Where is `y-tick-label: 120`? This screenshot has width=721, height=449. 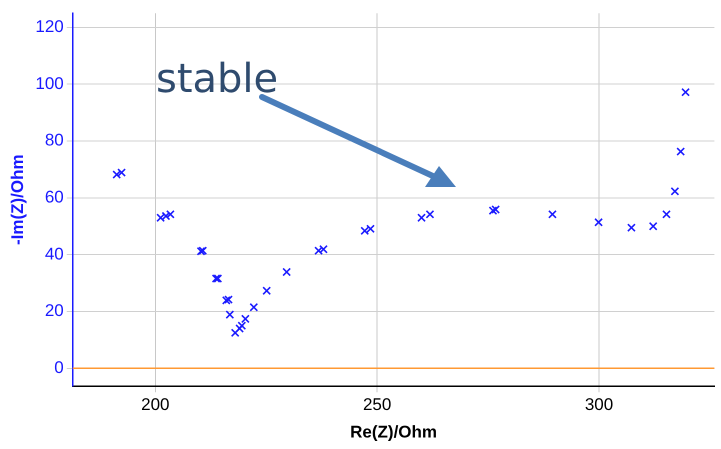 y-tick-label: 120 is located at coordinates (49, 26).